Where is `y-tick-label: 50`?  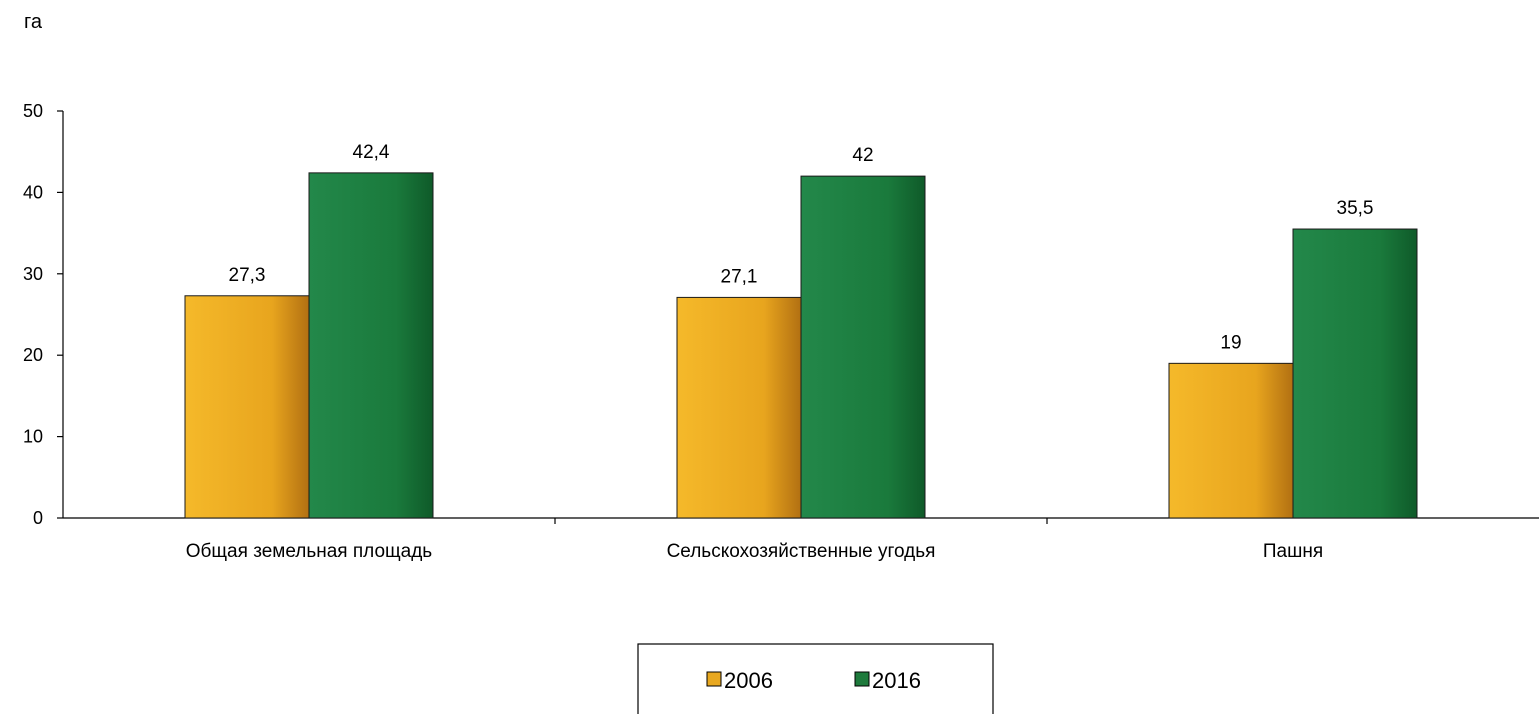
y-tick-label: 50 is located at coordinates (33, 111).